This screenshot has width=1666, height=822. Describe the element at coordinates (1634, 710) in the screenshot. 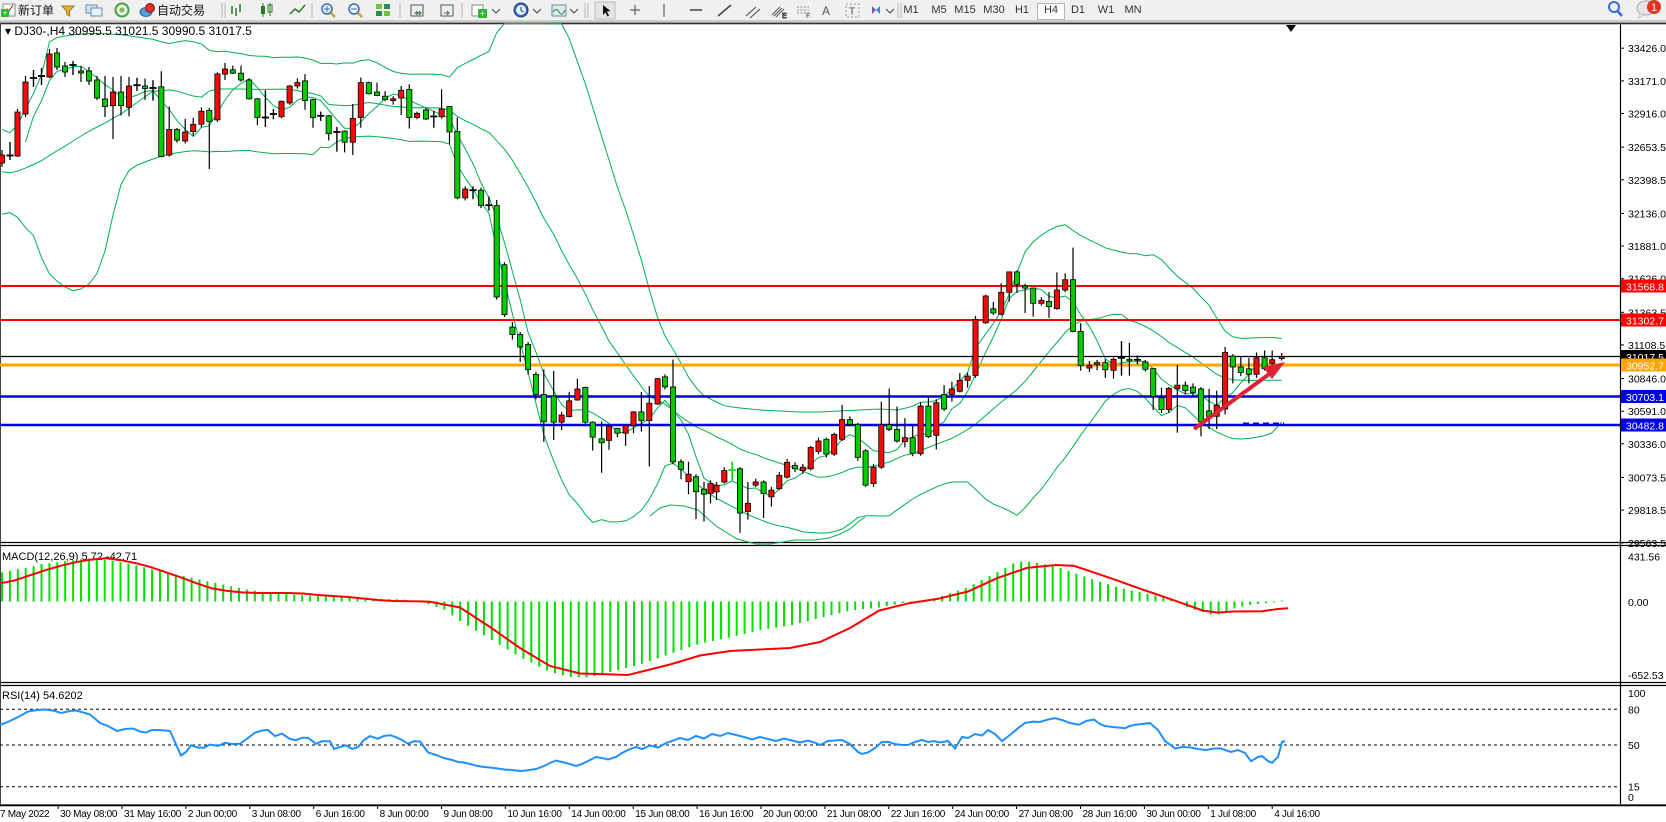

I see `svg-text: 80` at that location.